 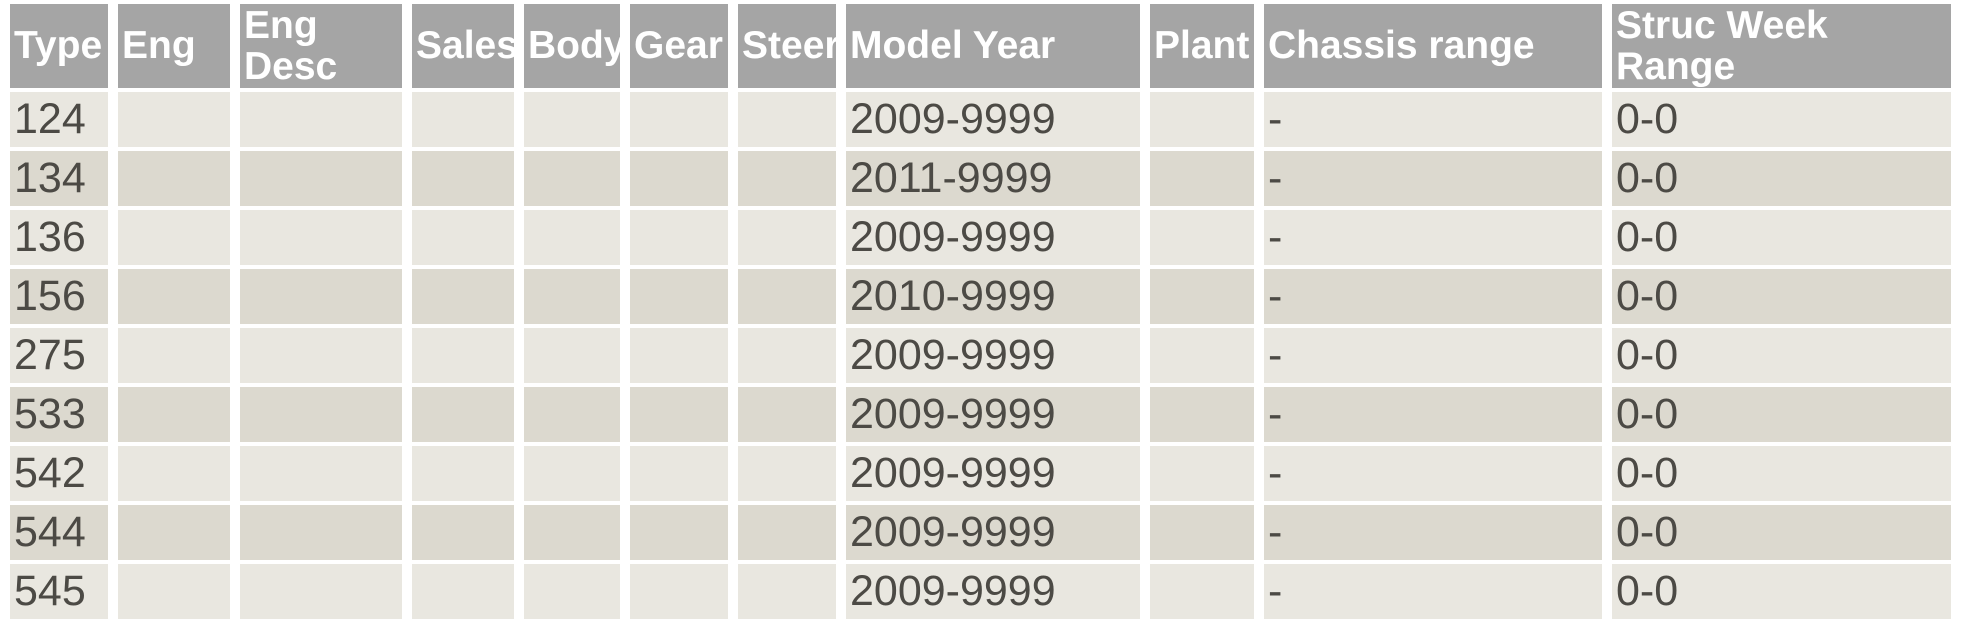 What do you see at coordinates (572, 46) in the screenshot?
I see `column-header-body: Body` at bounding box center [572, 46].